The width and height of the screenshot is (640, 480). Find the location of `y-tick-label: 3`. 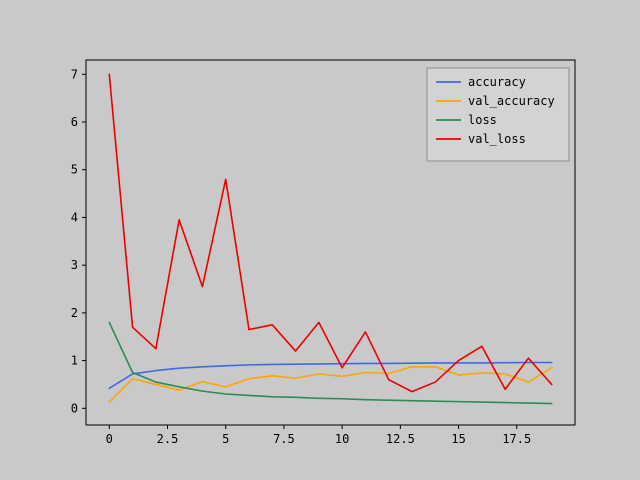

y-tick-label: 3 is located at coordinates (74, 265).